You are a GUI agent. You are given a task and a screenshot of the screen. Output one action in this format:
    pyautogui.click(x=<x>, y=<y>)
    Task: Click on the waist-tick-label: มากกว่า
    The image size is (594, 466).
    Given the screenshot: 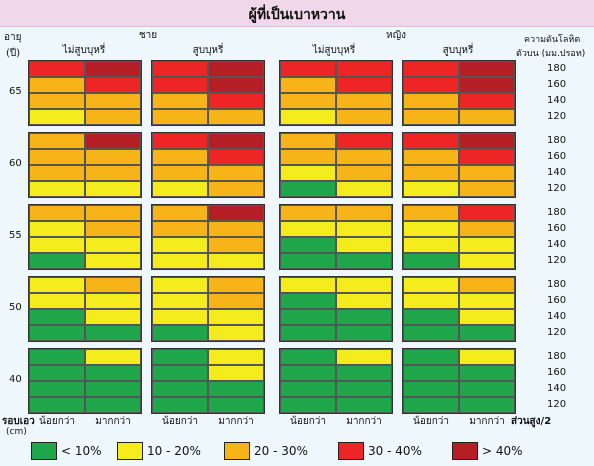 What is the action you would take?
    pyautogui.click(x=236, y=421)
    